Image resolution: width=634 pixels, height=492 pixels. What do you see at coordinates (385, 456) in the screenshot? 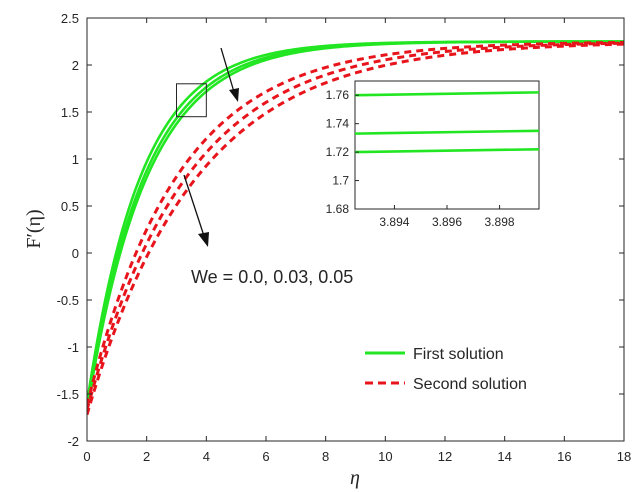
I see `x-tick-label: 10` at bounding box center [385, 456].